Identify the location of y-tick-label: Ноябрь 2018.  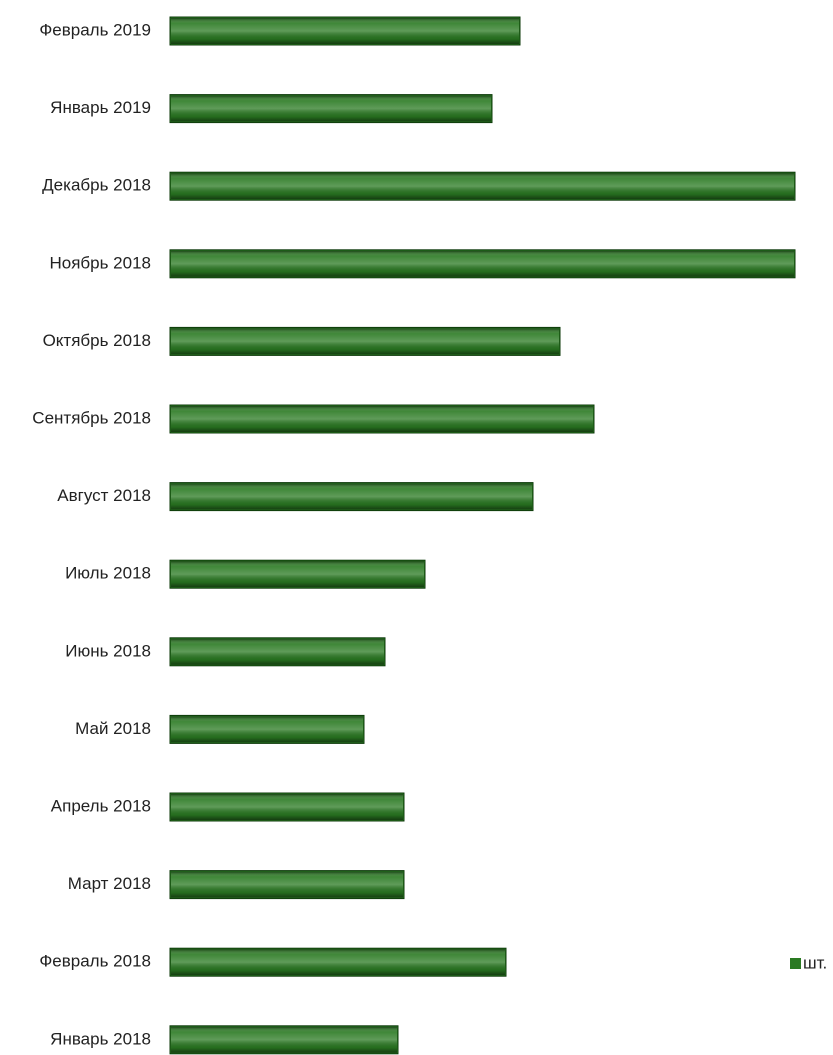
(100, 262).